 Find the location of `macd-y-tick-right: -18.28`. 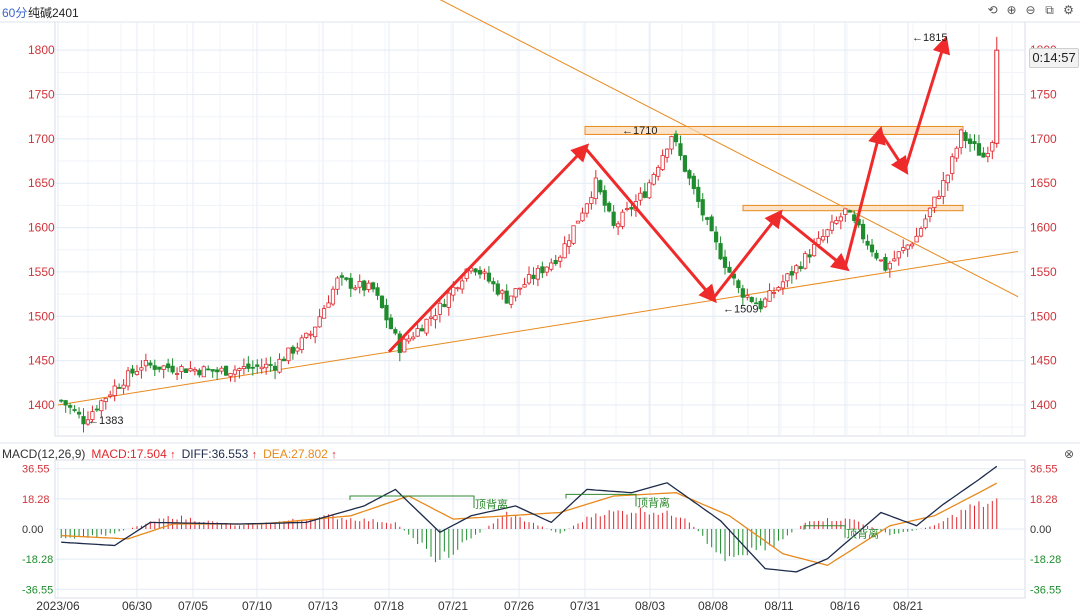

macd-y-tick-right: -18.28 is located at coordinates (1045, 560).